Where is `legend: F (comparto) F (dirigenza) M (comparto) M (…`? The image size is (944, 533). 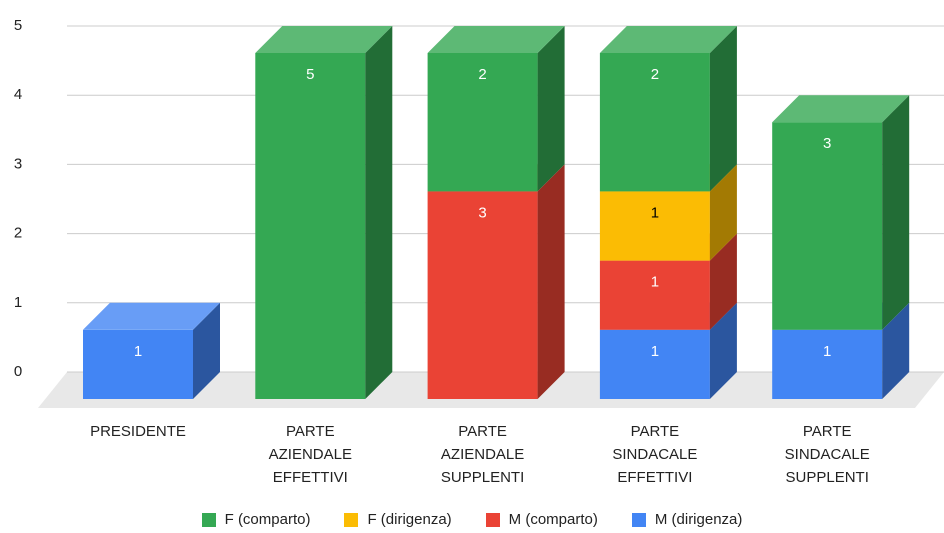
legend: F (comparto) F (dirigenza) M (comparto) M (… is located at coordinates (472, 519).